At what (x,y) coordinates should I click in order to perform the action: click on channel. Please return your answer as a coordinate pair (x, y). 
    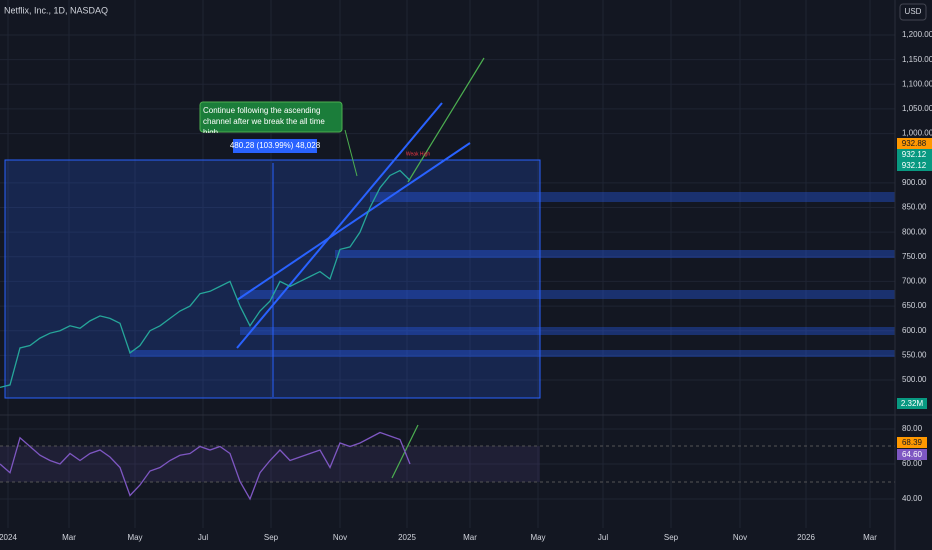
    Looking at the image, I should click on (353, 225).